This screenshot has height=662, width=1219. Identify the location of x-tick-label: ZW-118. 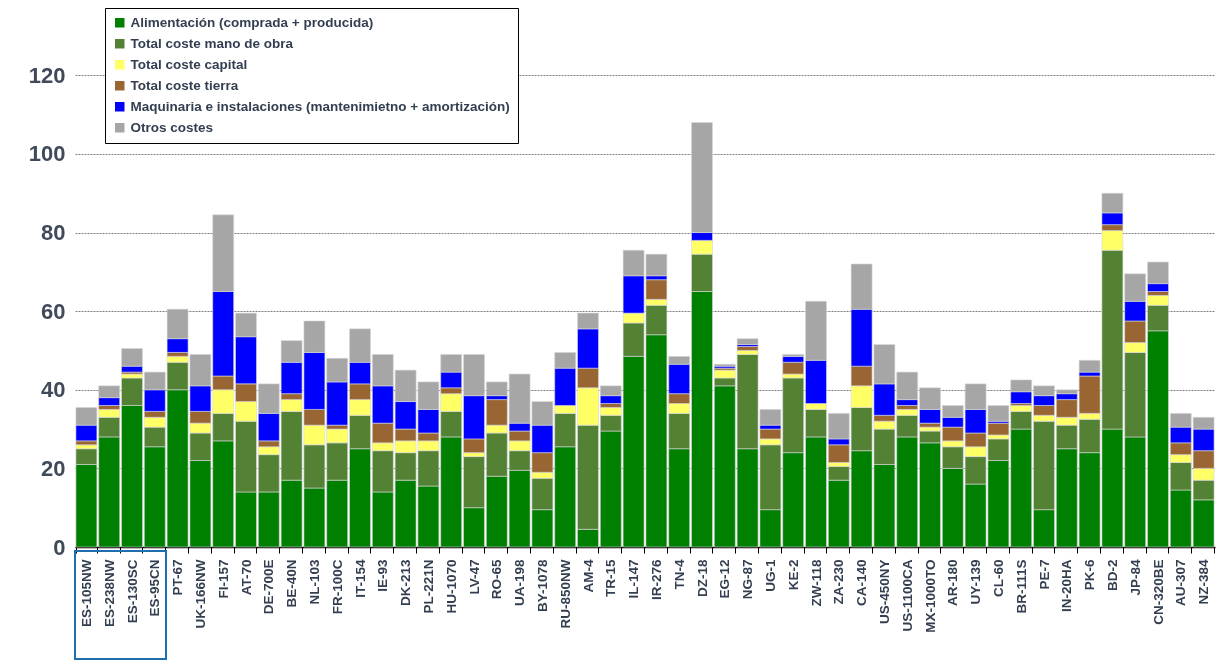
(816, 583).